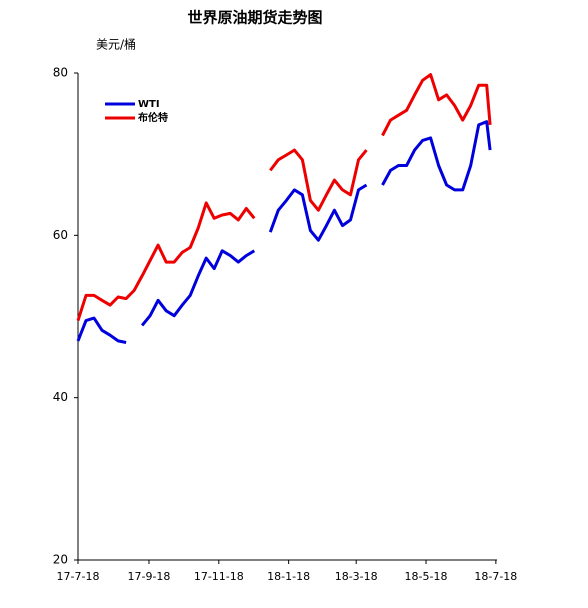  What do you see at coordinates (356, 576) in the screenshot?
I see `x-tick-label: 18-3-18` at bounding box center [356, 576].